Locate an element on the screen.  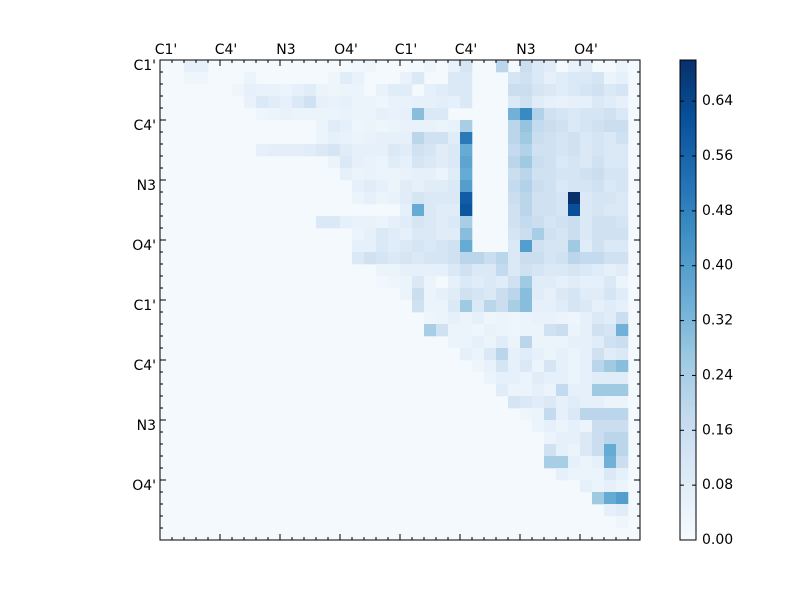
colorbar-tick-label: 0.48 is located at coordinates (717, 211).